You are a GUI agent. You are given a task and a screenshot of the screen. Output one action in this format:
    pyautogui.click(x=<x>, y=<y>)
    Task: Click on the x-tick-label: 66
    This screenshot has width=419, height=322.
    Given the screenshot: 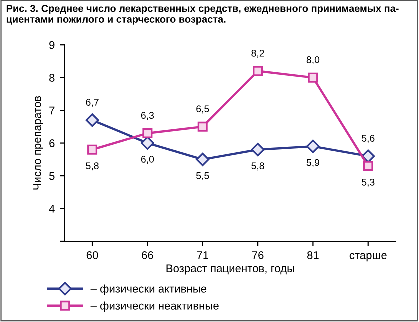 What is the action you would take?
    pyautogui.click(x=148, y=256)
    